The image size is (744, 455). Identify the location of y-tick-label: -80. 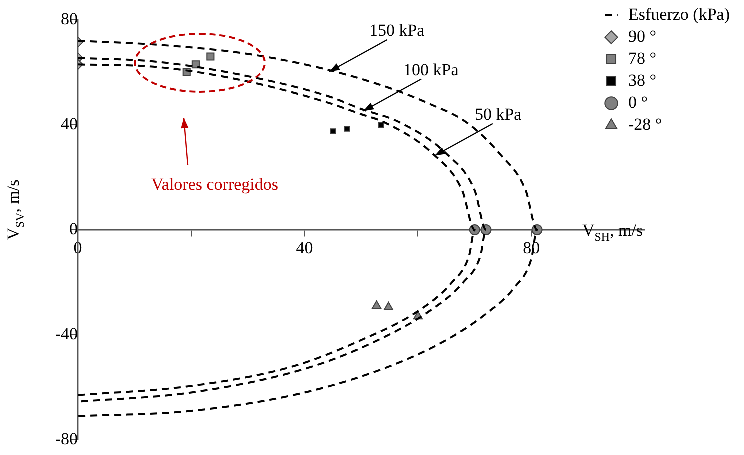
(66, 438).